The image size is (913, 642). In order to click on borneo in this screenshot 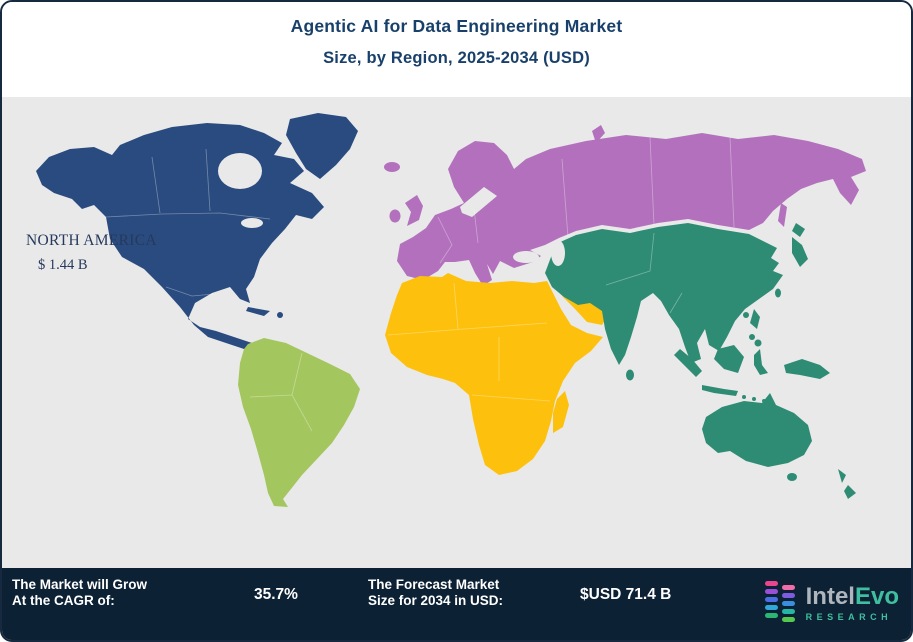, I will do `click(729, 359)`.